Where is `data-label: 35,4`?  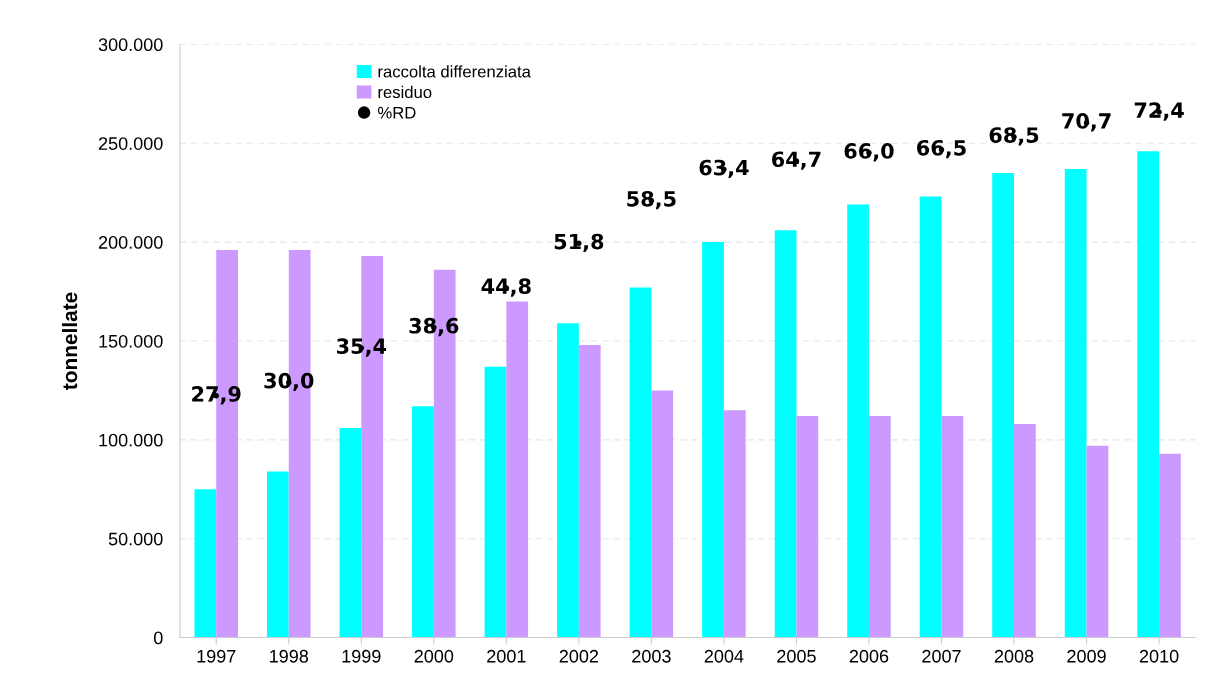
data-label: 35,4 is located at coordinates (361, 347).